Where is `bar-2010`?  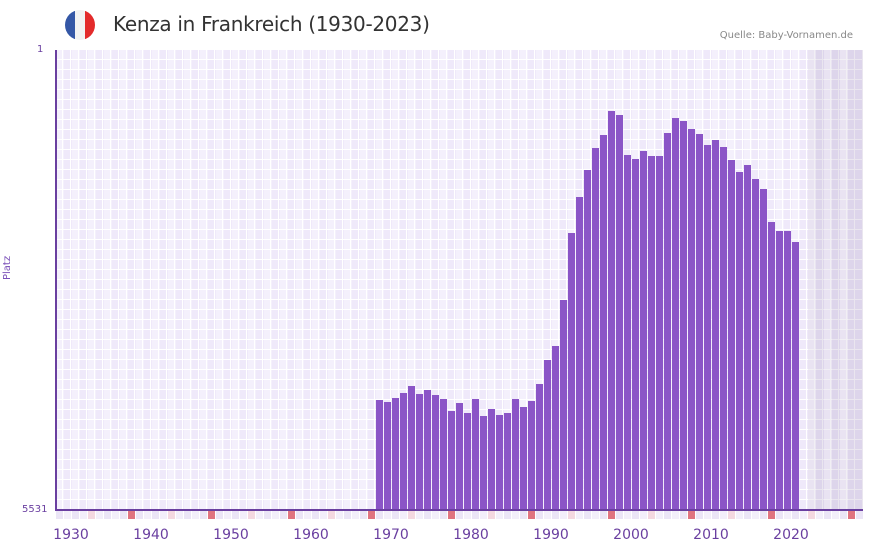 bar-2010 is located at coordinates (699, 321).